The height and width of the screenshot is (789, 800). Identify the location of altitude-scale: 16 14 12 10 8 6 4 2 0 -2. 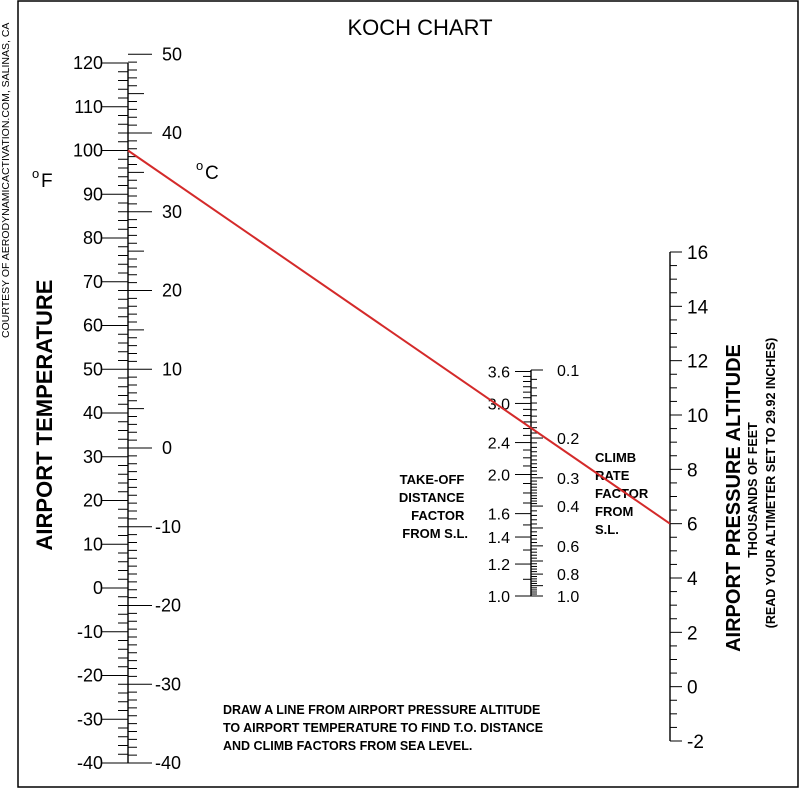
(689, 498).